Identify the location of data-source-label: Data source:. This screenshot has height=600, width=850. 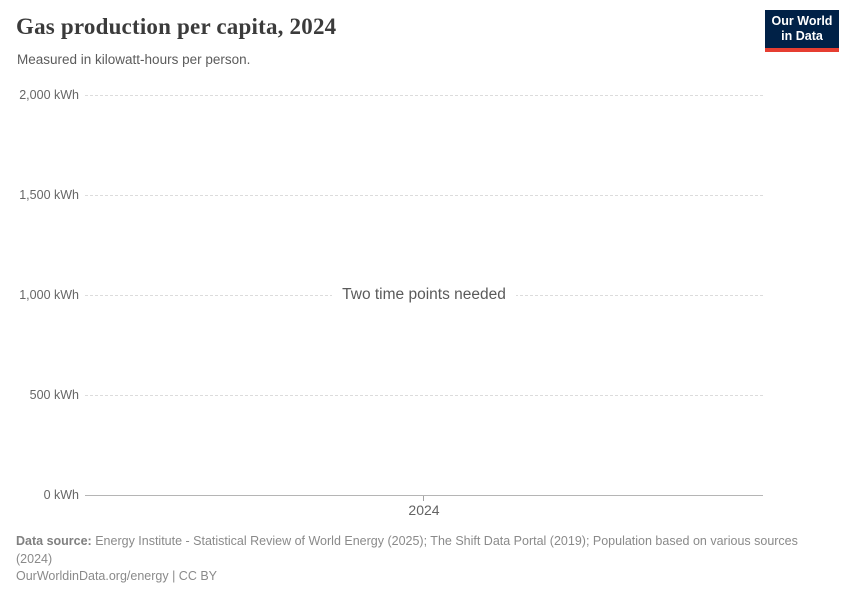
(54, 541).